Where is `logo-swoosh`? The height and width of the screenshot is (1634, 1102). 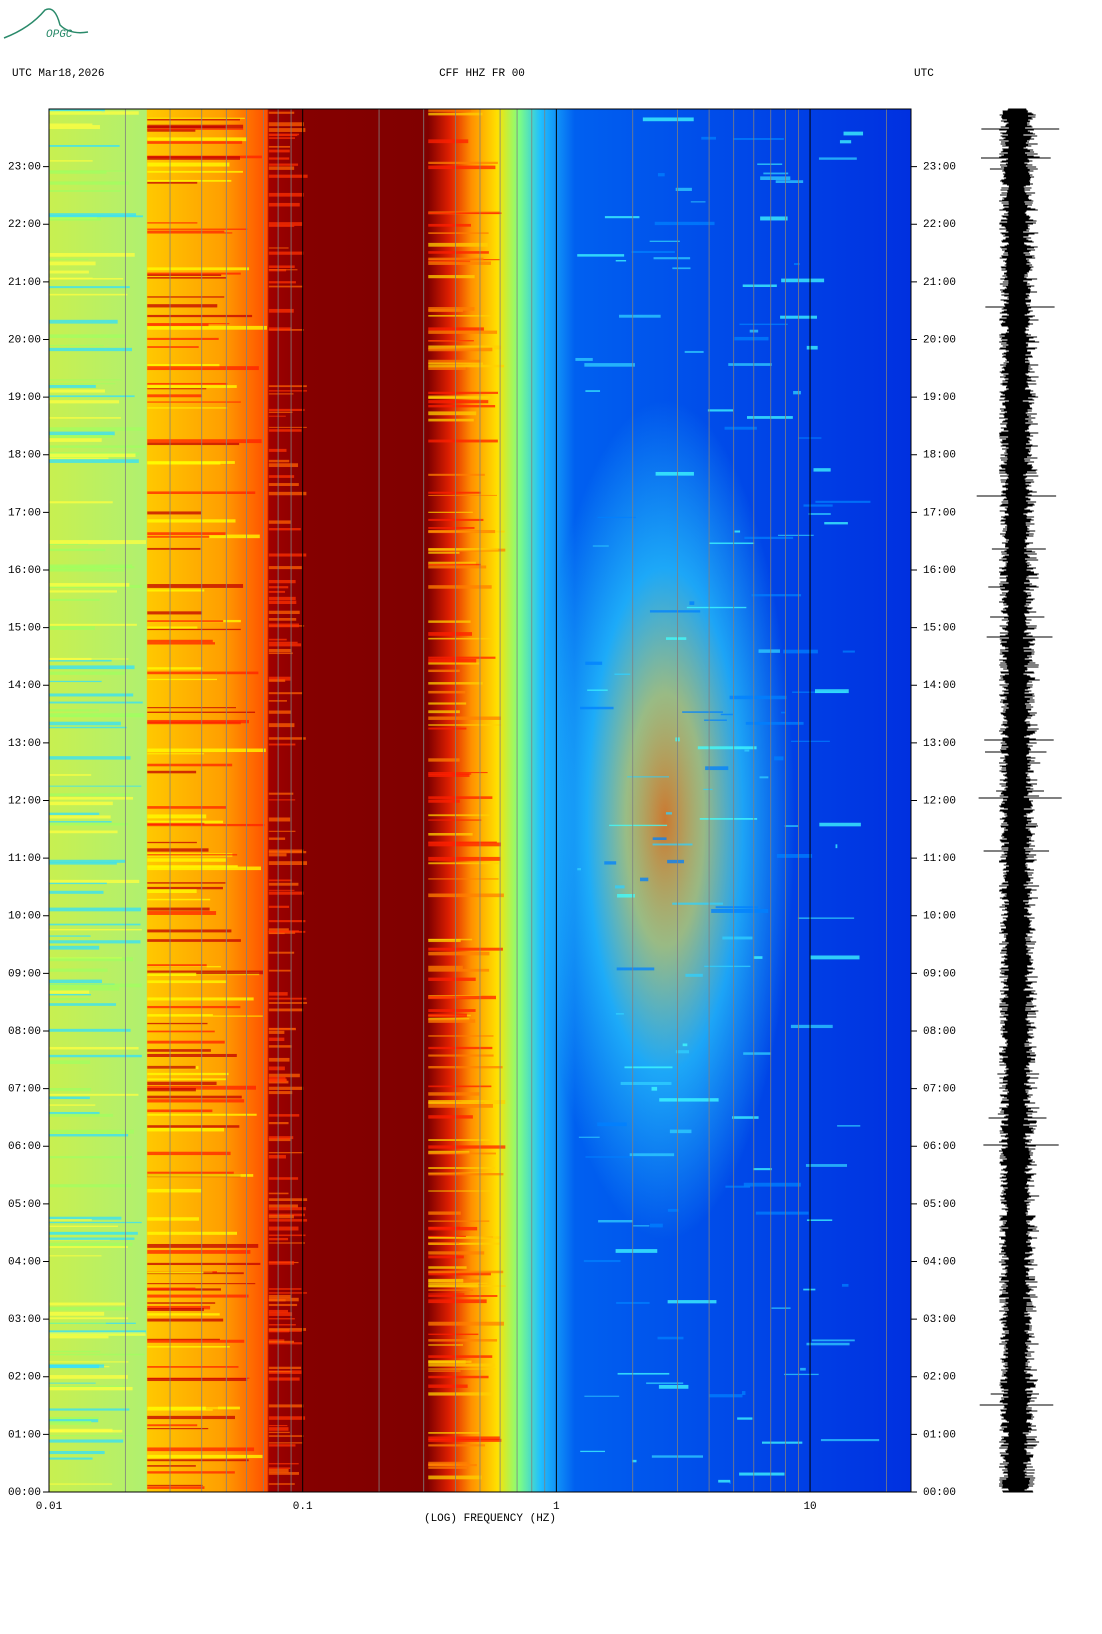
logo-swoosh is located at coordinates (46, 23).